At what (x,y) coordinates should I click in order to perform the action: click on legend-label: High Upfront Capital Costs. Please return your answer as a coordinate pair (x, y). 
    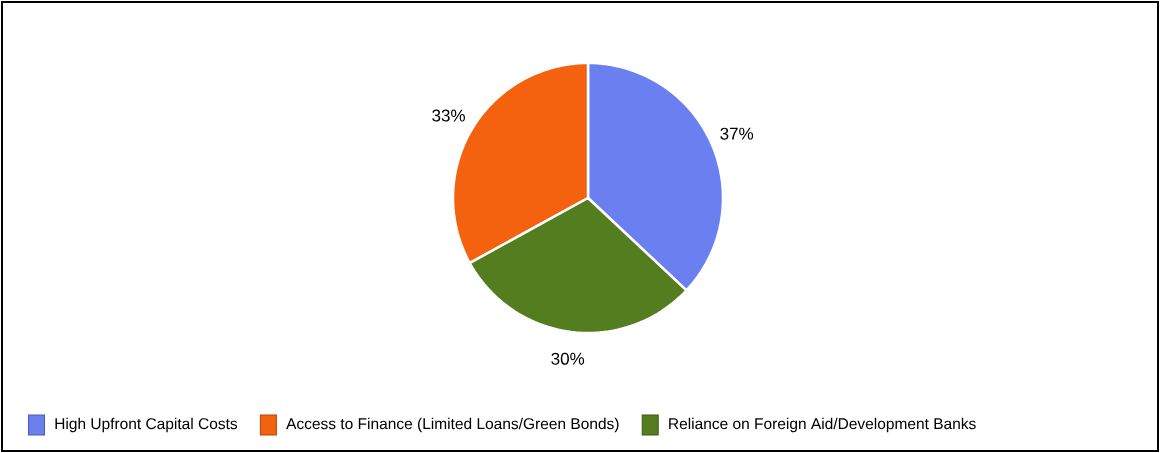
    Looking at the image, I should click on (146, 425).